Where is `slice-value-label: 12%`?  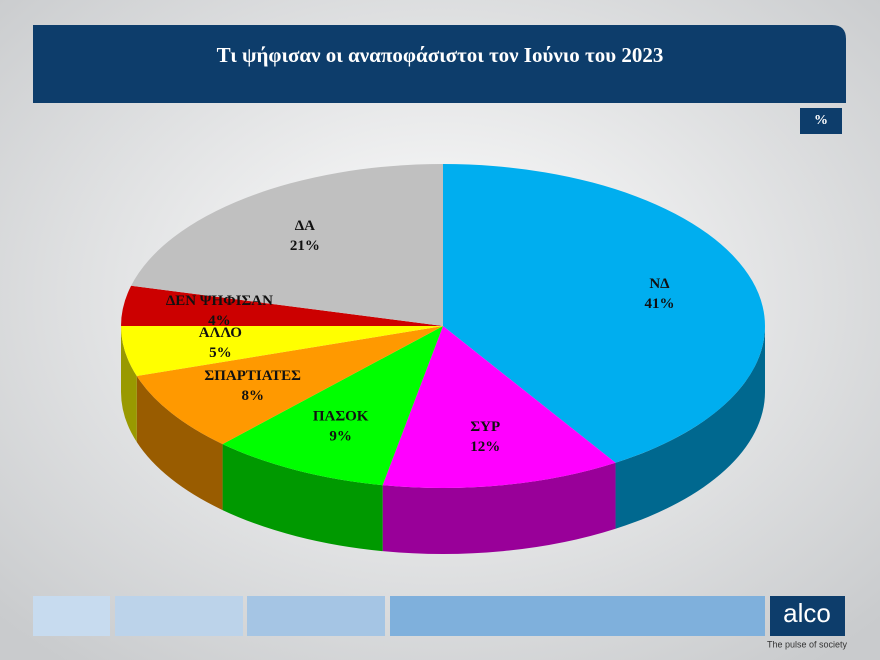 slice-value-label: 12% is located at coordinates (485, 447).